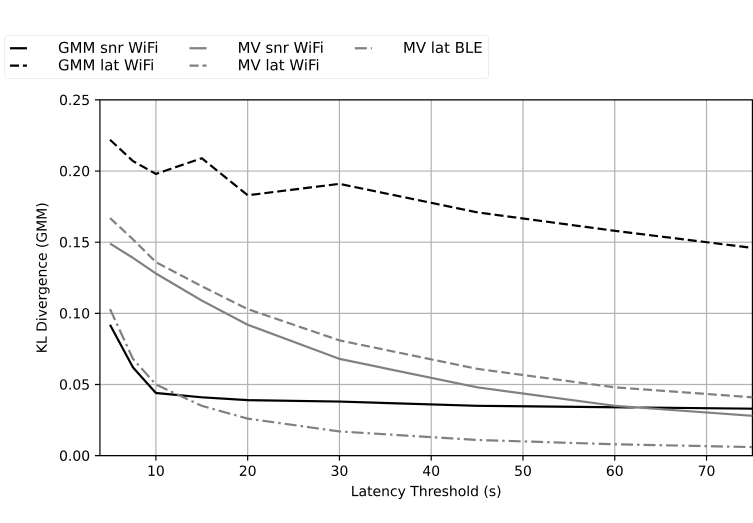 This screenshot has height=523, width=753. I want to click on line-series, so click(430, 367).